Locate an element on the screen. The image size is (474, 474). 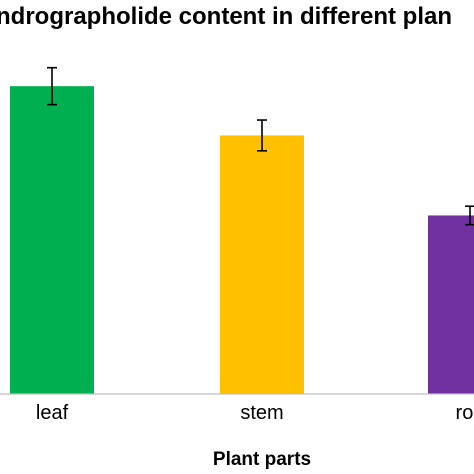
bar-stem is located at coordinates (262, 264).